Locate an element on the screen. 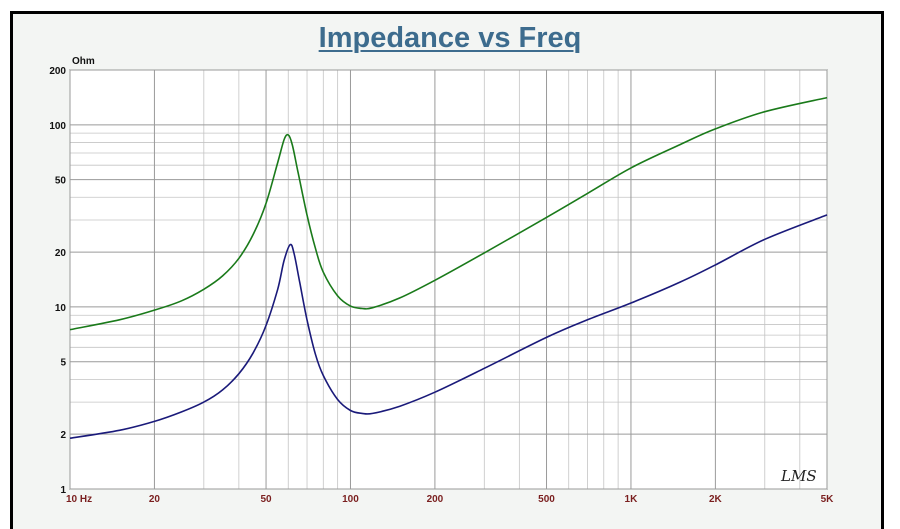 The image size is (900, 529). x-tick-label: 10 Hz is located at coordinates (79, 499).